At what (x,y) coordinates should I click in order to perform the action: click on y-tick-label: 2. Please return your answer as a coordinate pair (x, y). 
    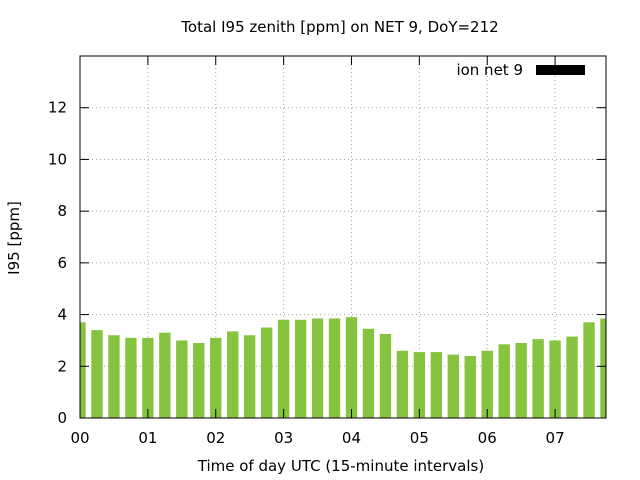
    Looking at the image, I should click on (62, 366).